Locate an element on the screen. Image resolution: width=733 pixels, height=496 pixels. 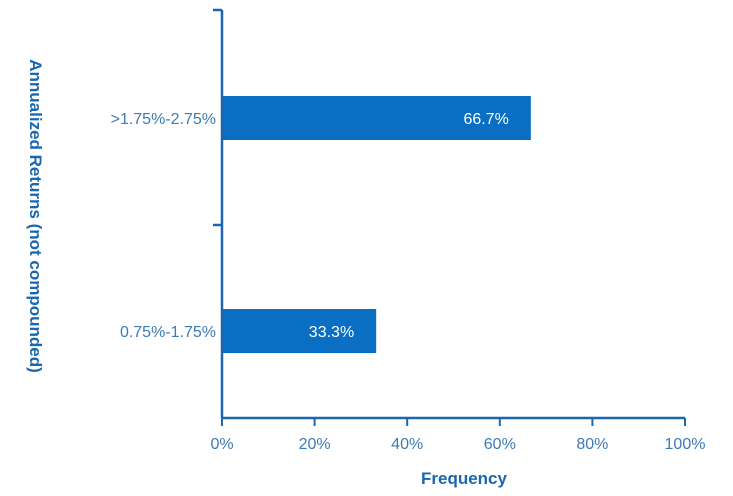
x-tick-label: 60% is located at coordinates (500, 444).